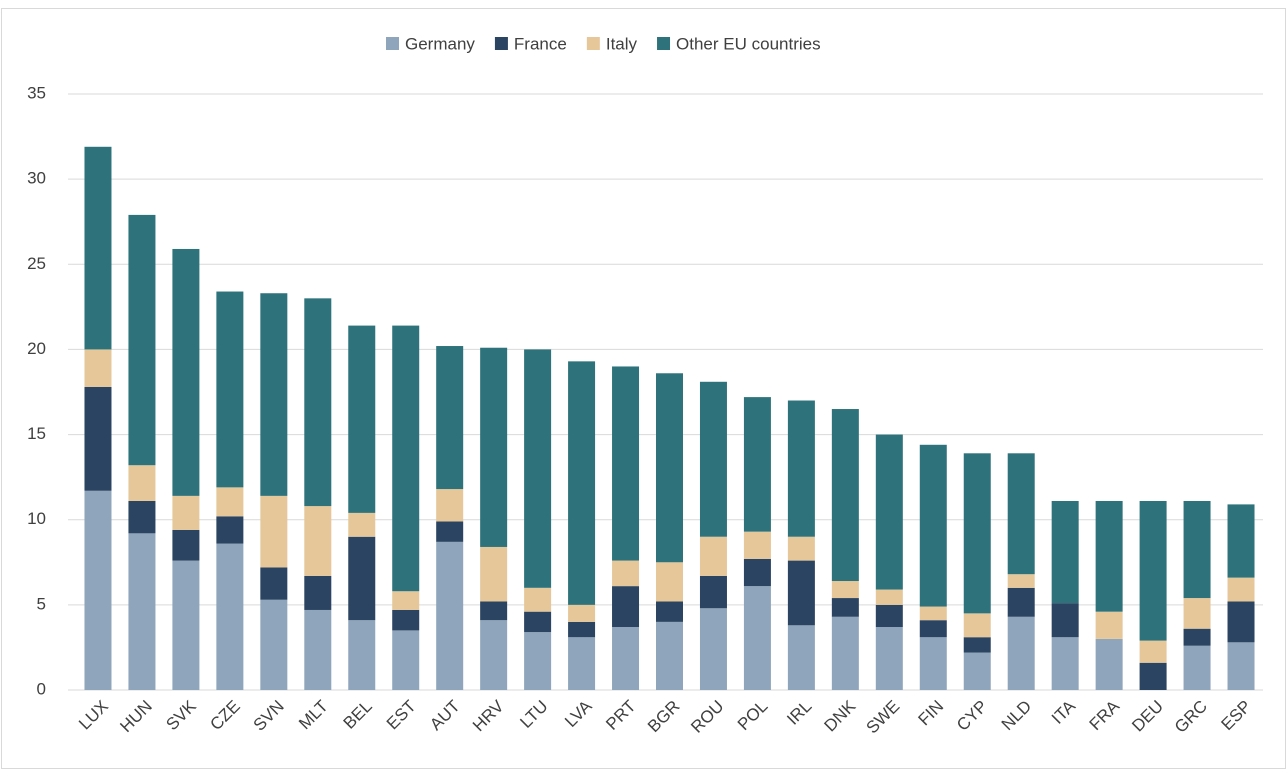  I want to click on x-tick-label: BGR, so click(663, 716).